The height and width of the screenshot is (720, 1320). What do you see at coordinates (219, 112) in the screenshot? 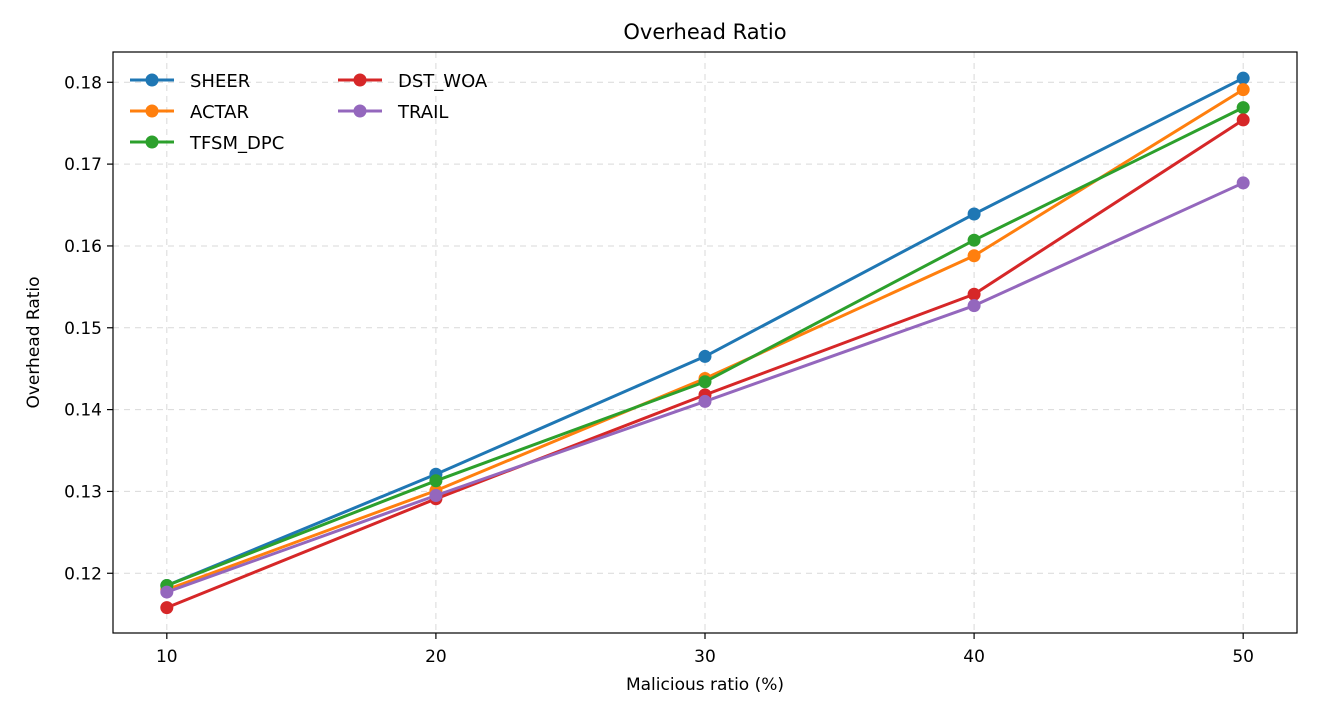
I see `legend-label: ACTAR` at bounding box center [219, 112].